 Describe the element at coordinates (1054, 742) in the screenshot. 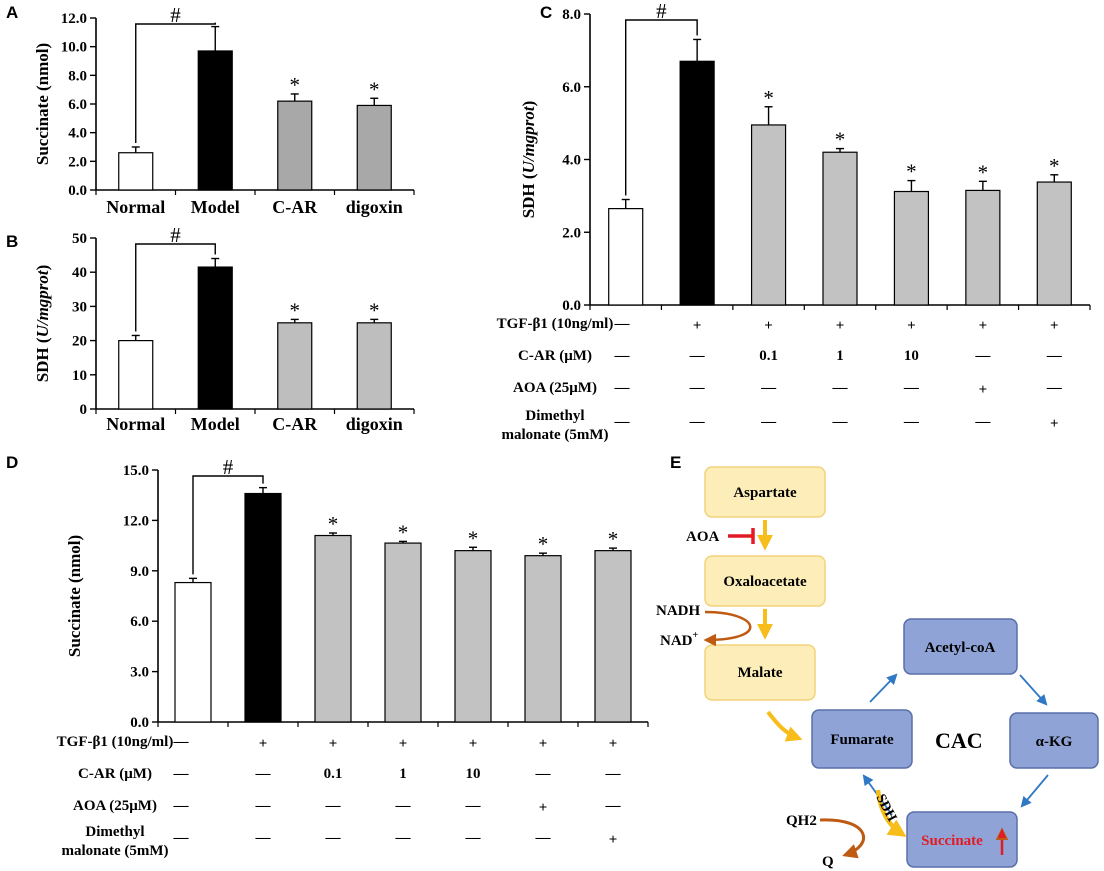

I see `alpha-kg-label: α-KG` at that location.